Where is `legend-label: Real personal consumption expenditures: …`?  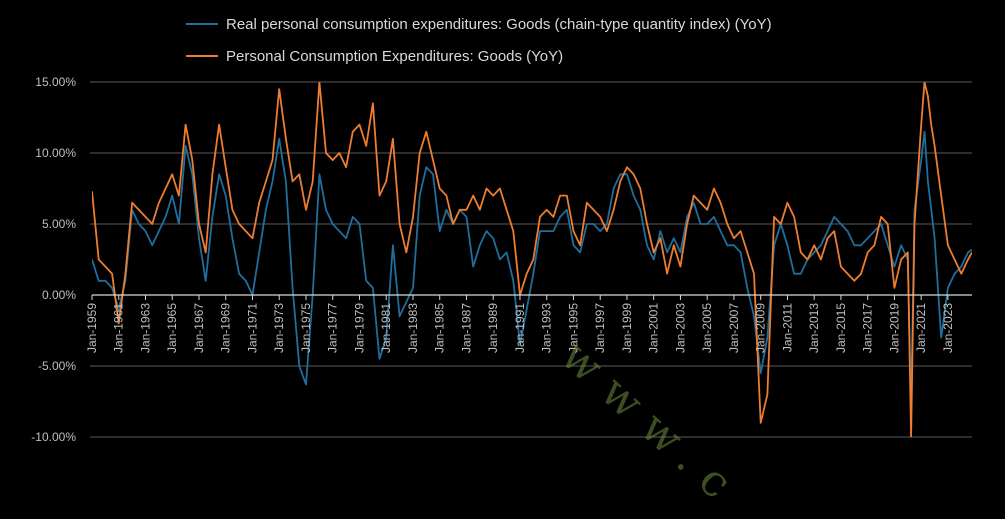
legend-label: Real personal consumption expenditures: … is located at coordinates (499, 24).